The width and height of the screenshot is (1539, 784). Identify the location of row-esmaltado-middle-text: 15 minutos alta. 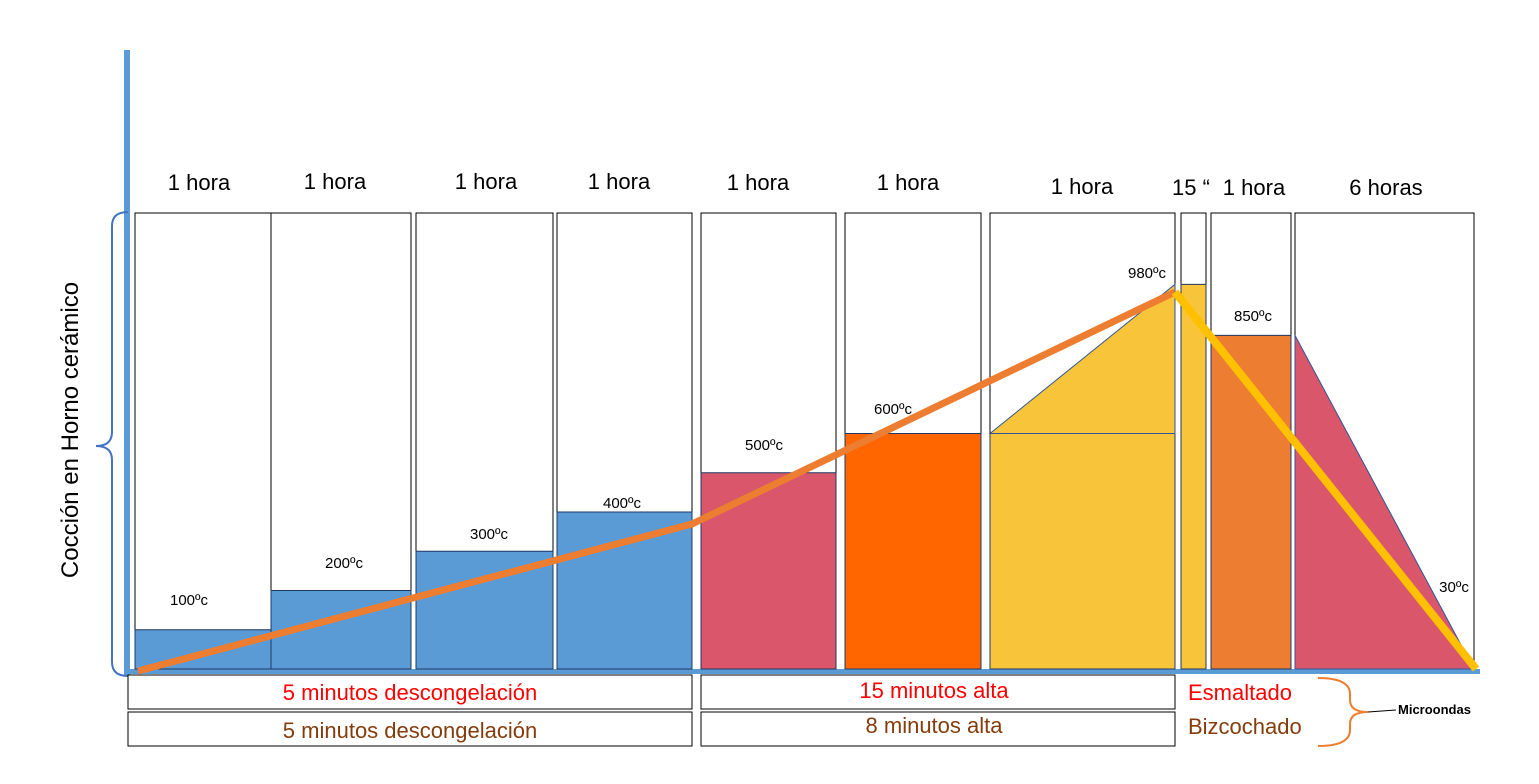
(934, 690).